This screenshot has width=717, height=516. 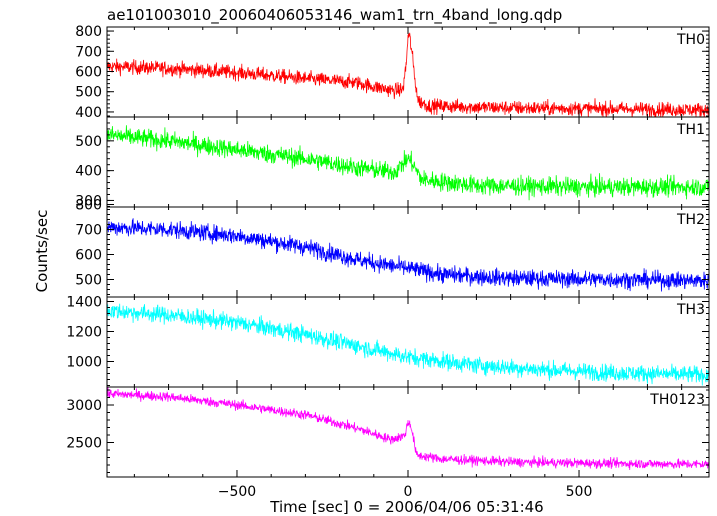 I want to click on series-line-th0, so click(x=408, y=74).